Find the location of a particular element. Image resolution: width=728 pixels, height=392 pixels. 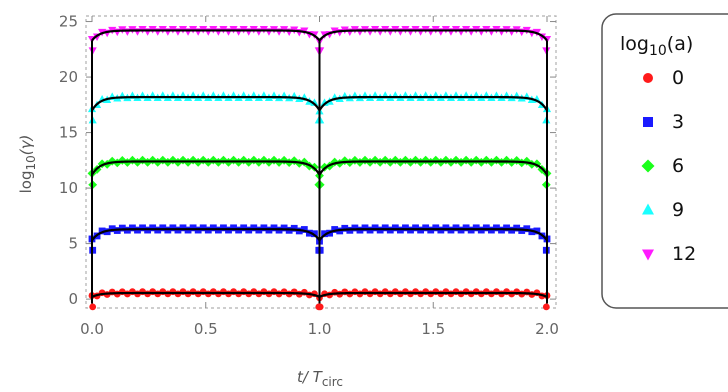

legend-title: log10(a) is located at coordinates (656, 46).